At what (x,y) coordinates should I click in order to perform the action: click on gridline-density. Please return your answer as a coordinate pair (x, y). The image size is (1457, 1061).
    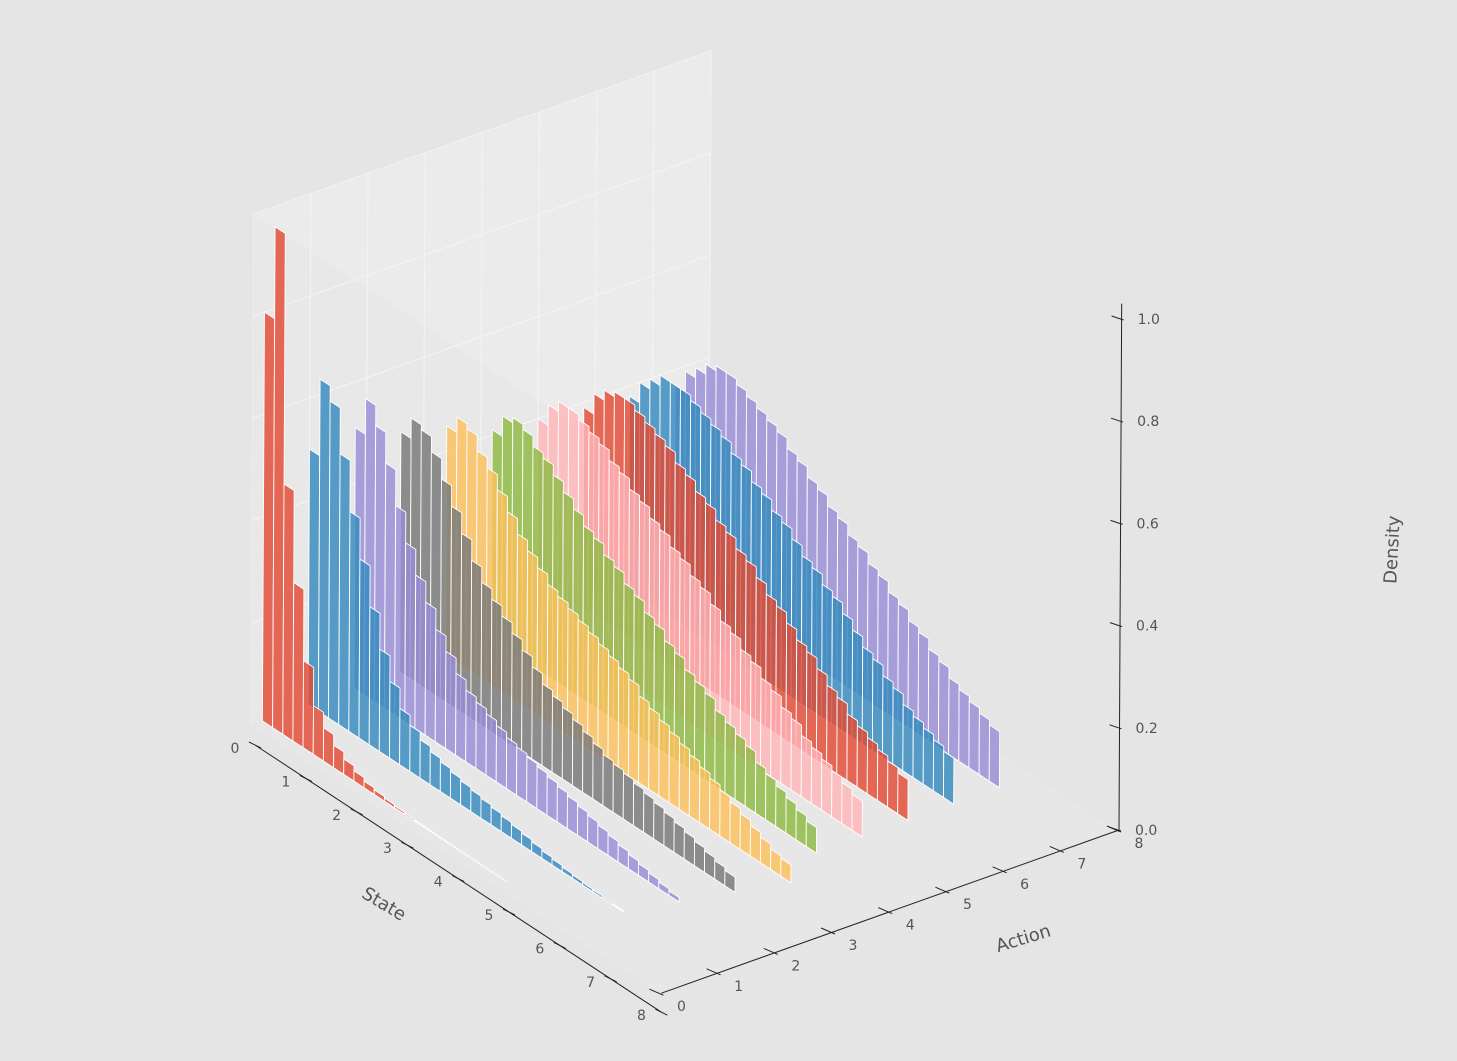
    Looking at the image, I should click on (481, 234).